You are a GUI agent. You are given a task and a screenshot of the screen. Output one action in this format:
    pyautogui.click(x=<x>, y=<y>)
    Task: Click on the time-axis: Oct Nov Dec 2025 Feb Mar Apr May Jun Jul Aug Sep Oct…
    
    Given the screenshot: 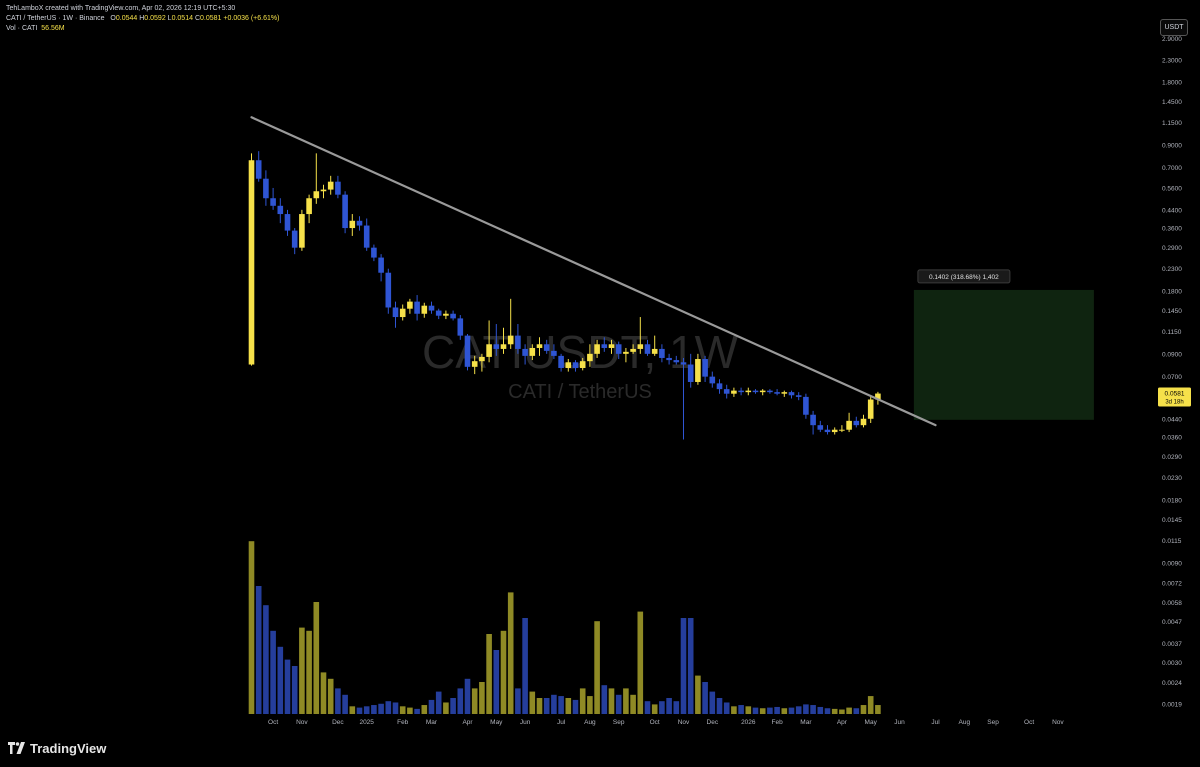 What is the action you would take?
    pyautogui.click(x=666, y=722)
    